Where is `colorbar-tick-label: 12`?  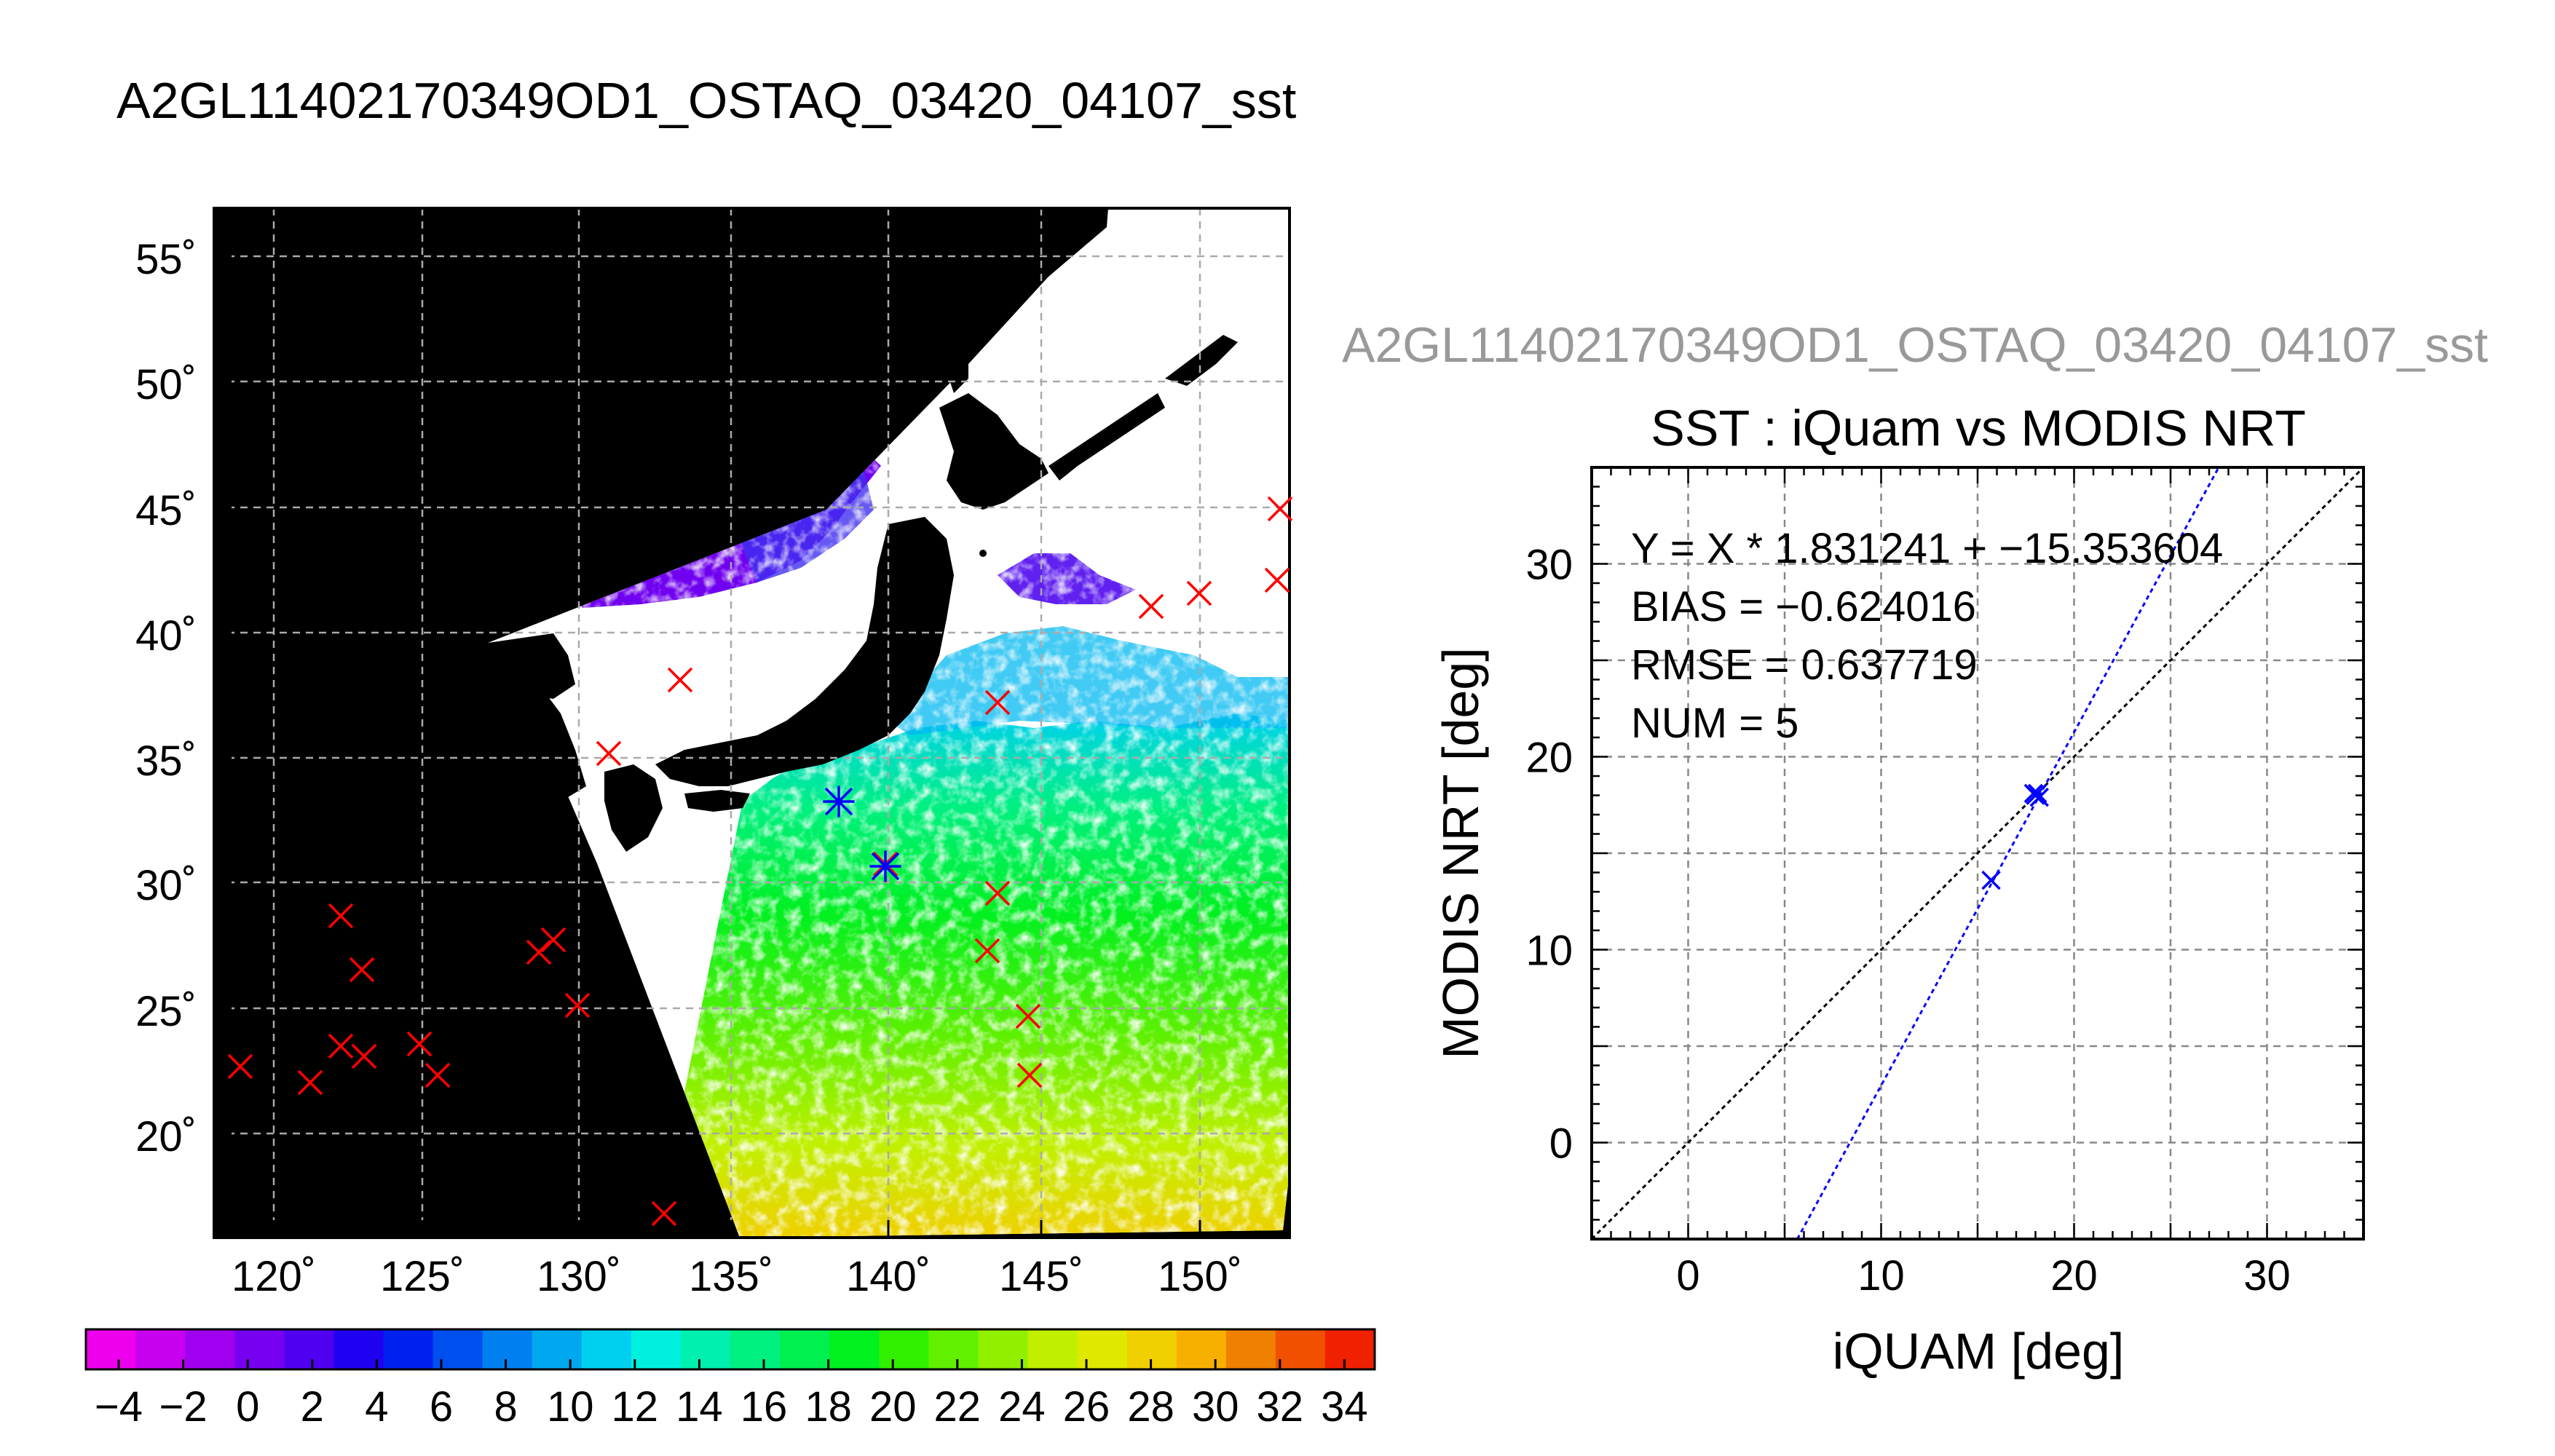
colorbar-tick-label: 12 is located at coordinates (635, 1407).